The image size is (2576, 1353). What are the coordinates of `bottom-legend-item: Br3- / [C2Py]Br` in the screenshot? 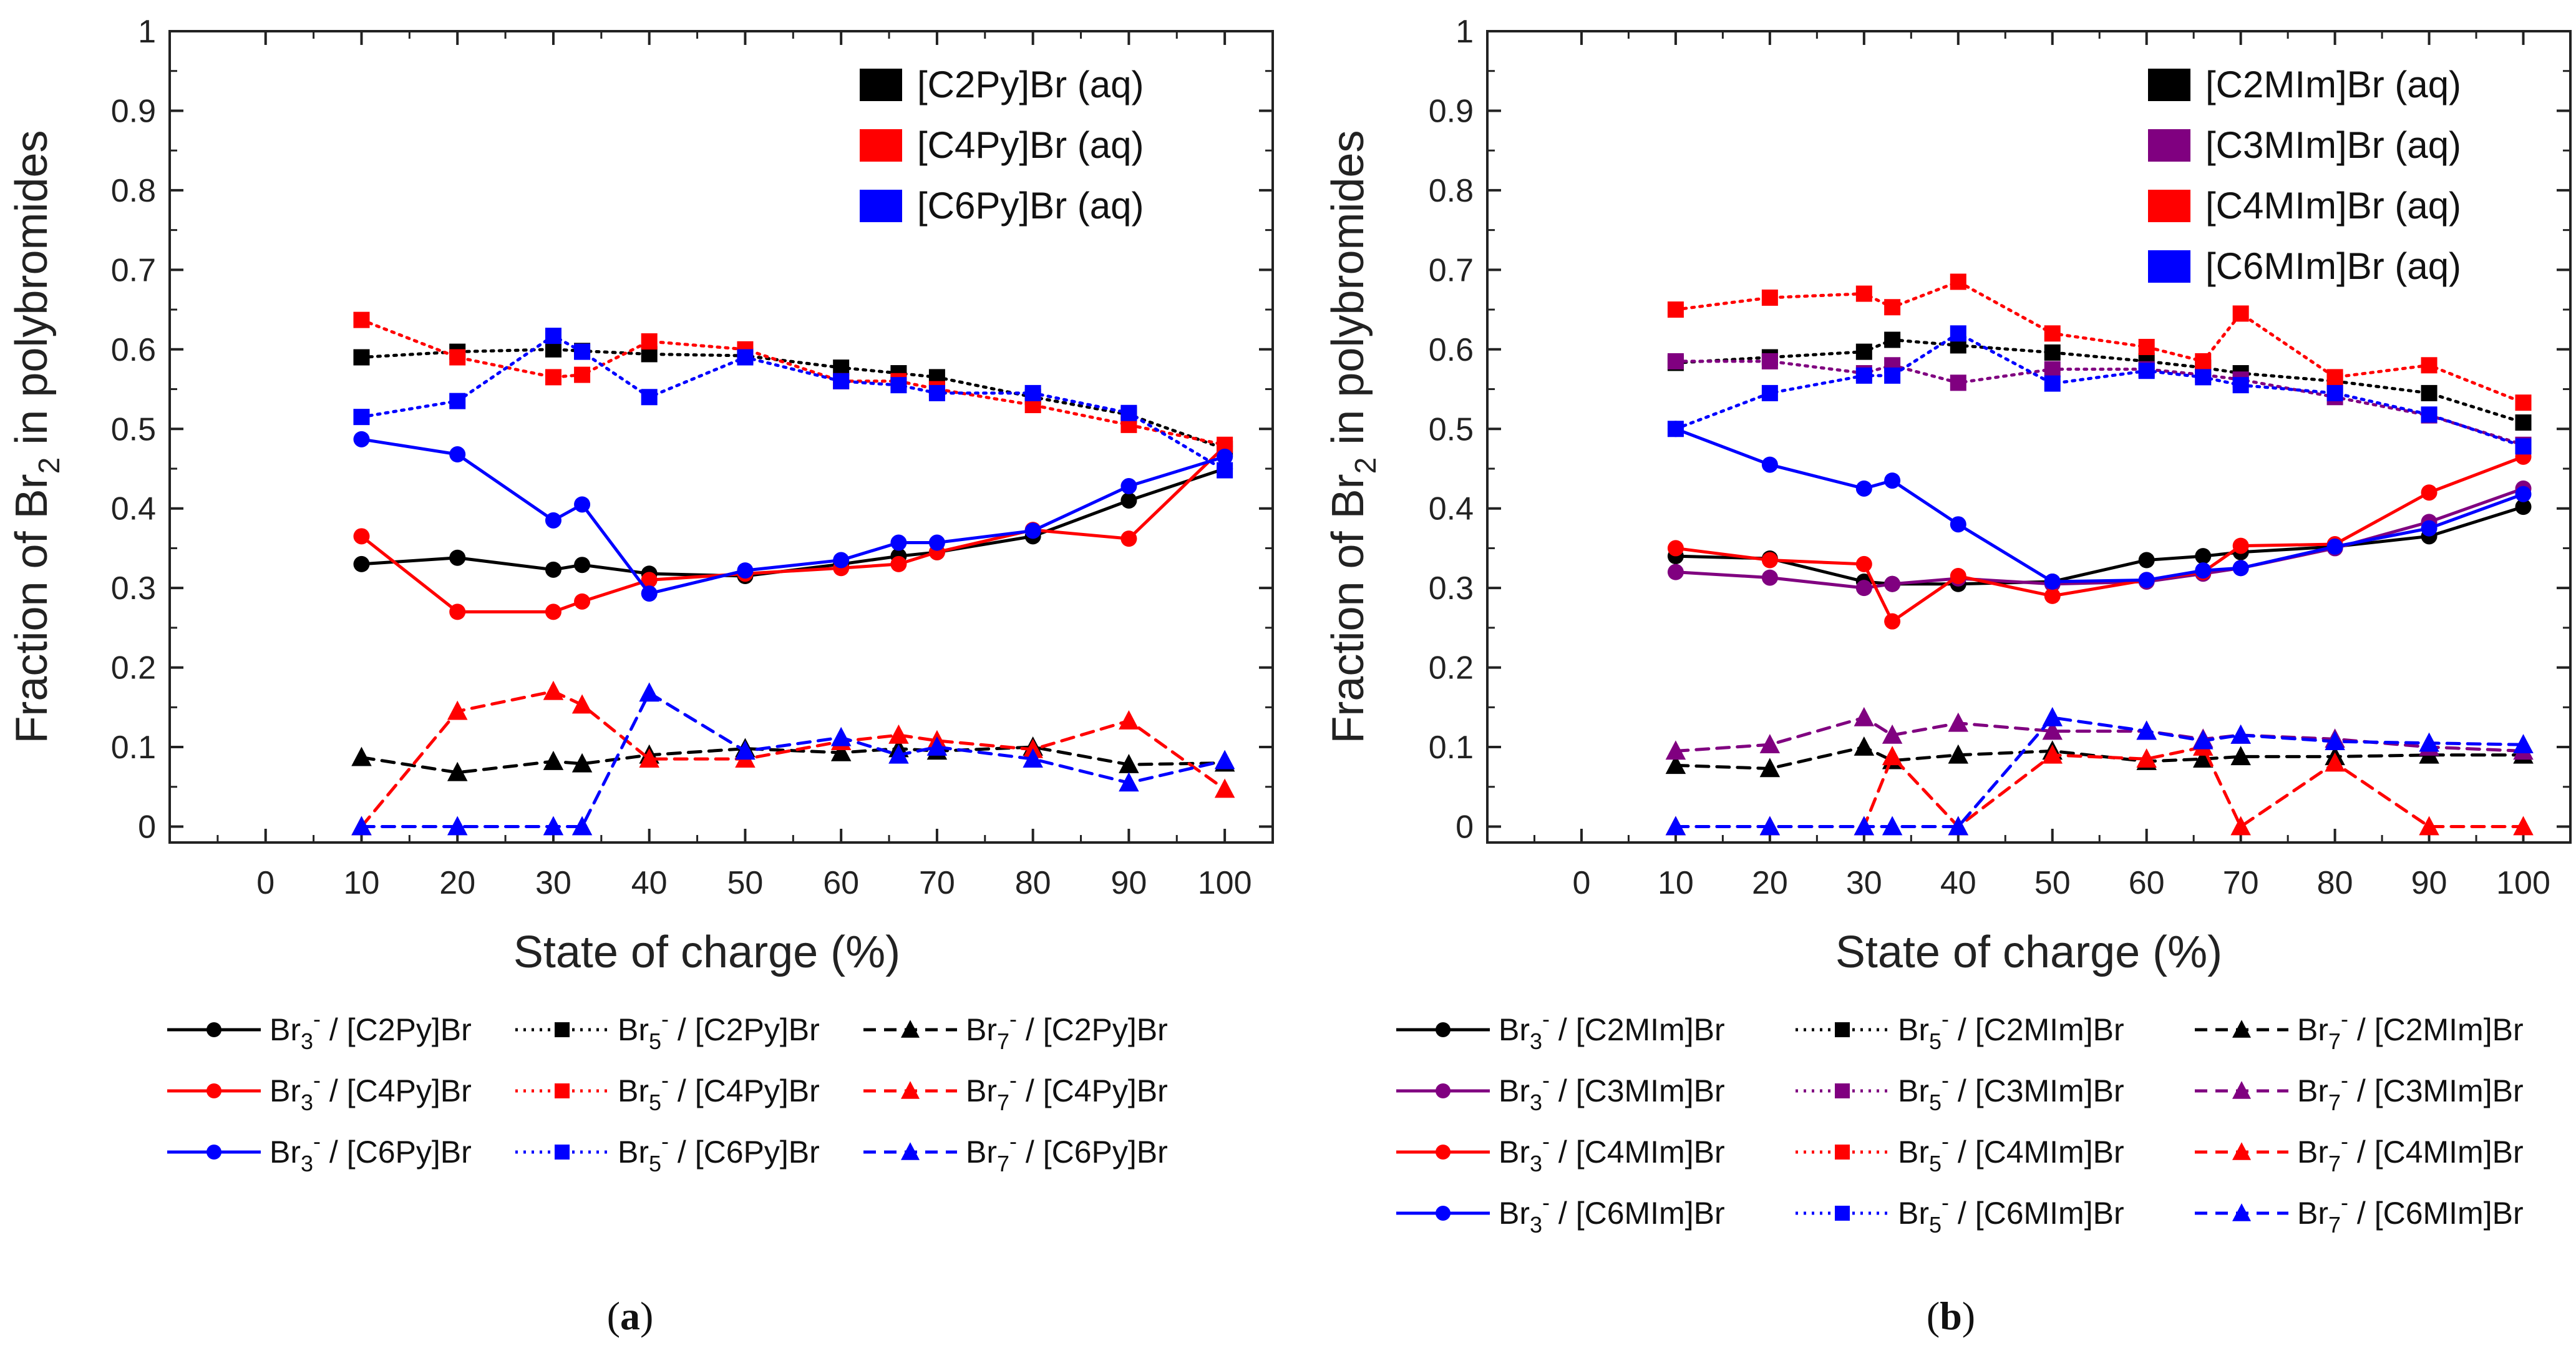 It's located at (320, 1030).